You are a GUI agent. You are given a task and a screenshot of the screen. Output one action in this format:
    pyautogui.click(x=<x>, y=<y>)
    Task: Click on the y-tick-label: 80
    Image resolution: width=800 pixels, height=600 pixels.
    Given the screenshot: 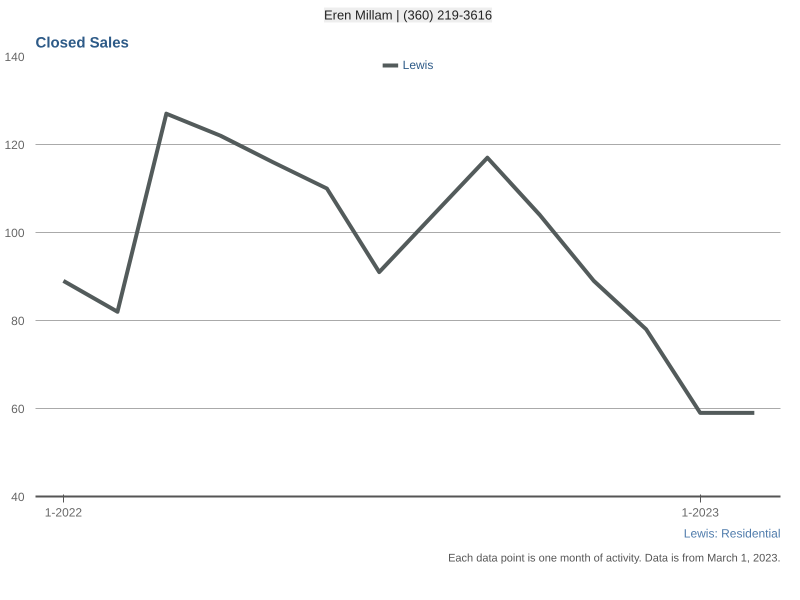 What is the action you would take?
    pyautogui.click(x=18, y=321)
    